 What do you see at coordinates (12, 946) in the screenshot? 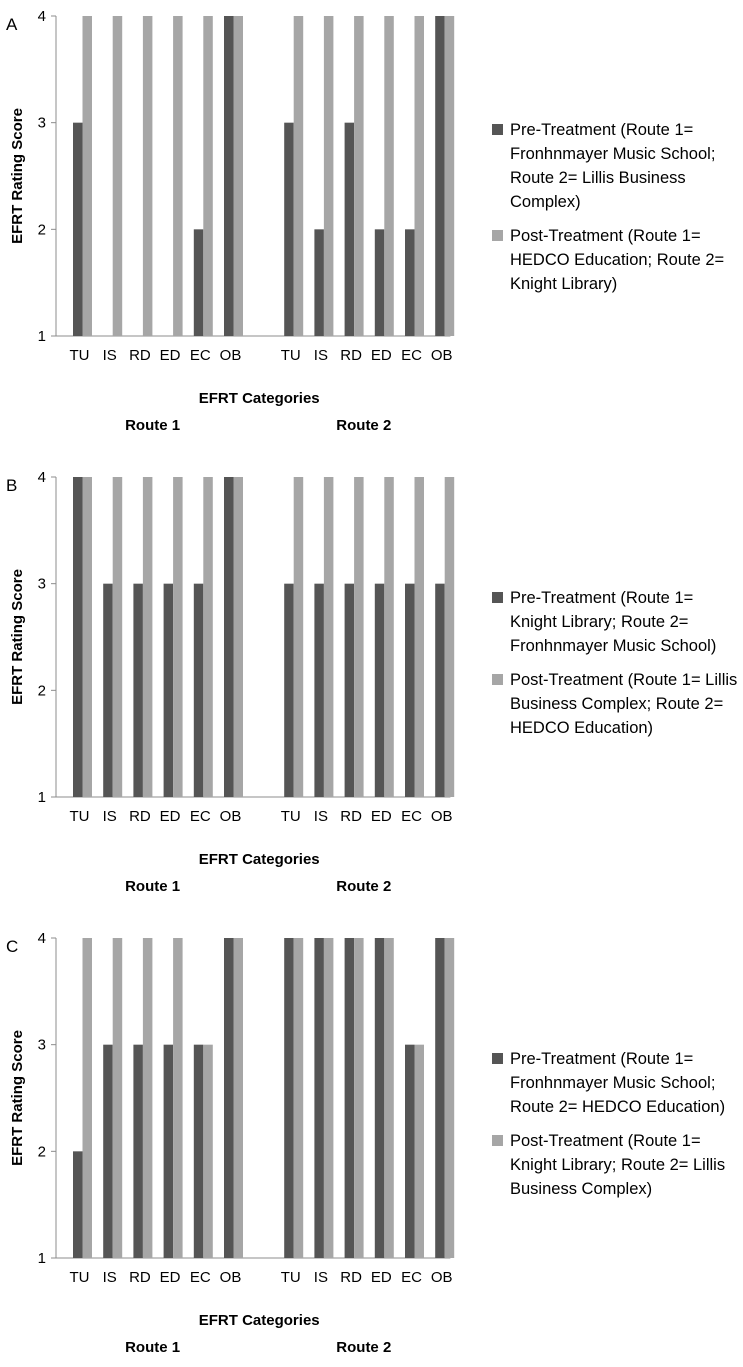
I see `panel-letter: C` at bounding box center [12, 946].